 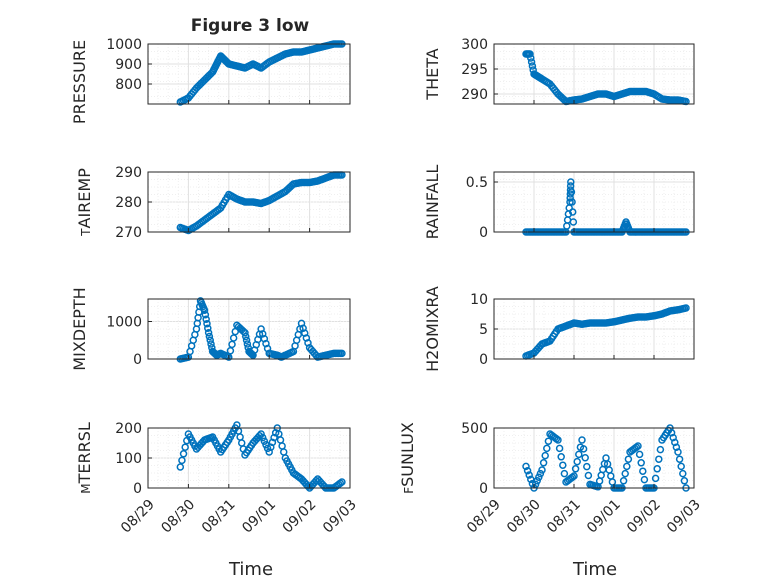 I want to click on y-axis-label: RAINFALL, so click(x=432, y=202).